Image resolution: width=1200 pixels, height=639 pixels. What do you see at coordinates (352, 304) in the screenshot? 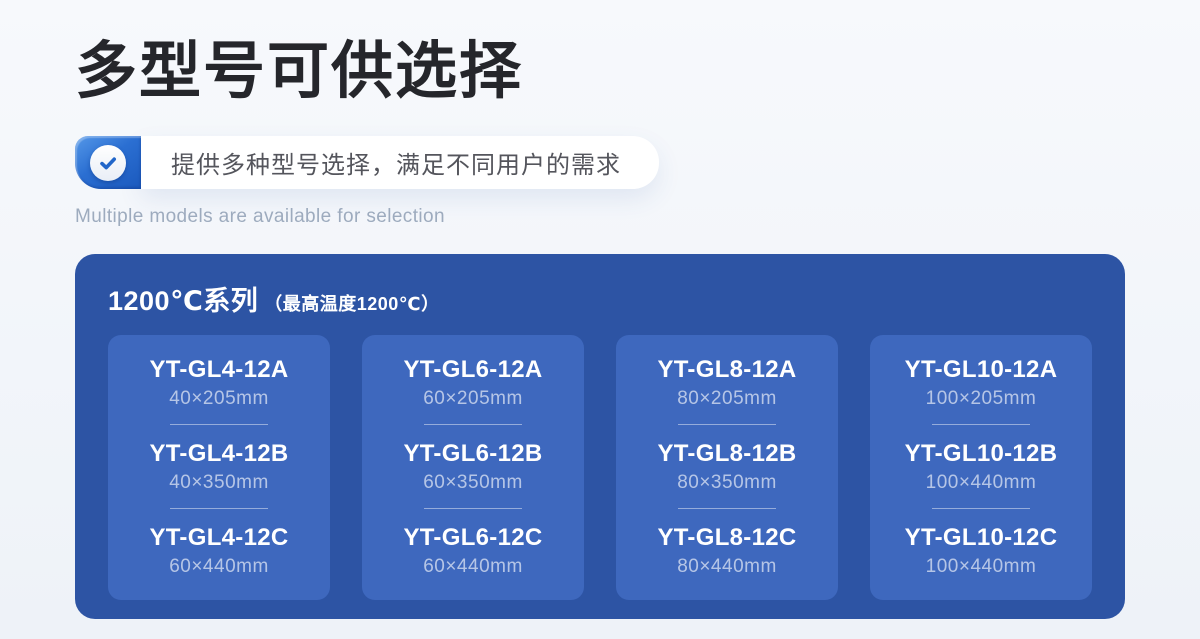
I see `series-subtitle: （最高温度1200℃）` at bounding box center [352, 304].